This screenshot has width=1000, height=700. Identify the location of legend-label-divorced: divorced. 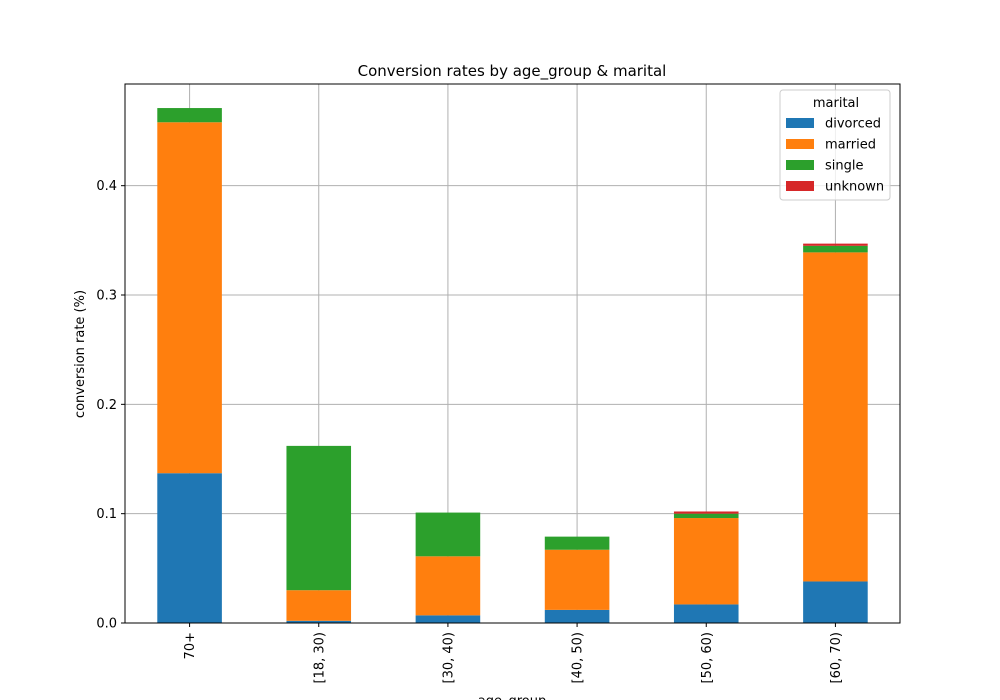
(853, 124).